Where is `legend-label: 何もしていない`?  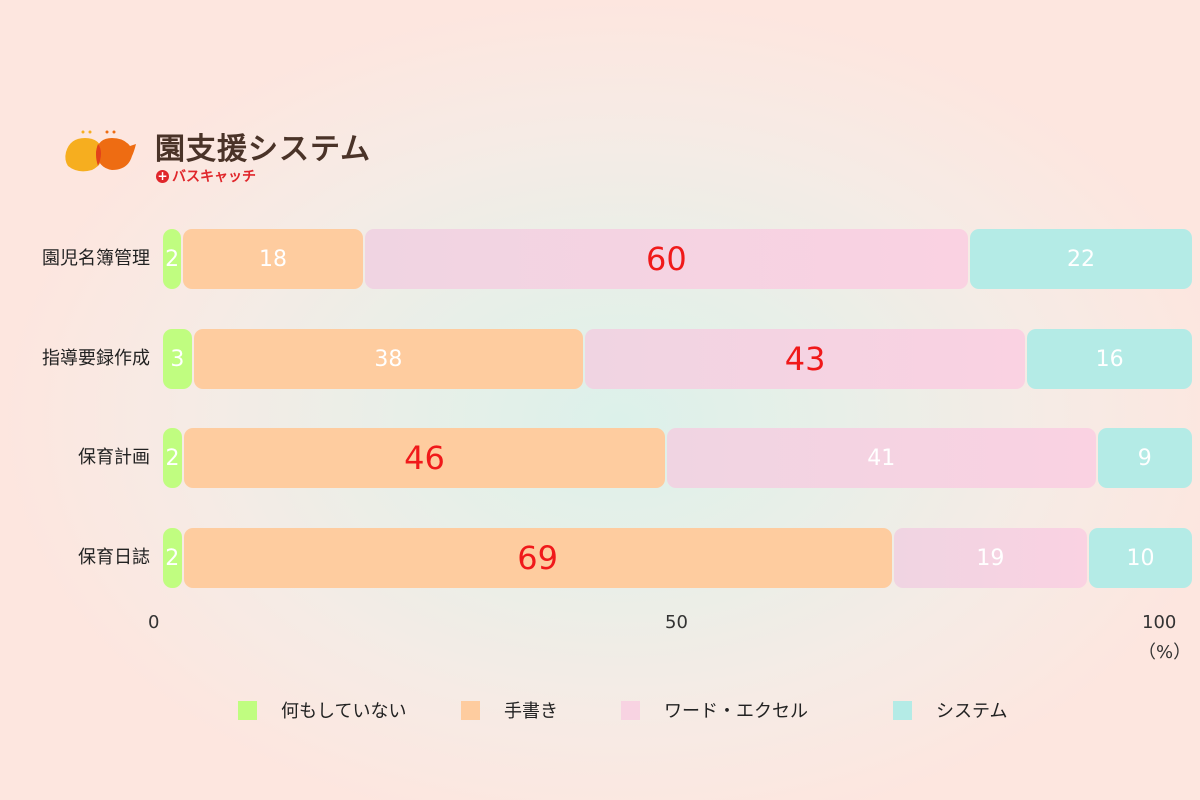
legend-label: 何もしていない is located at coordinates (344, 711).